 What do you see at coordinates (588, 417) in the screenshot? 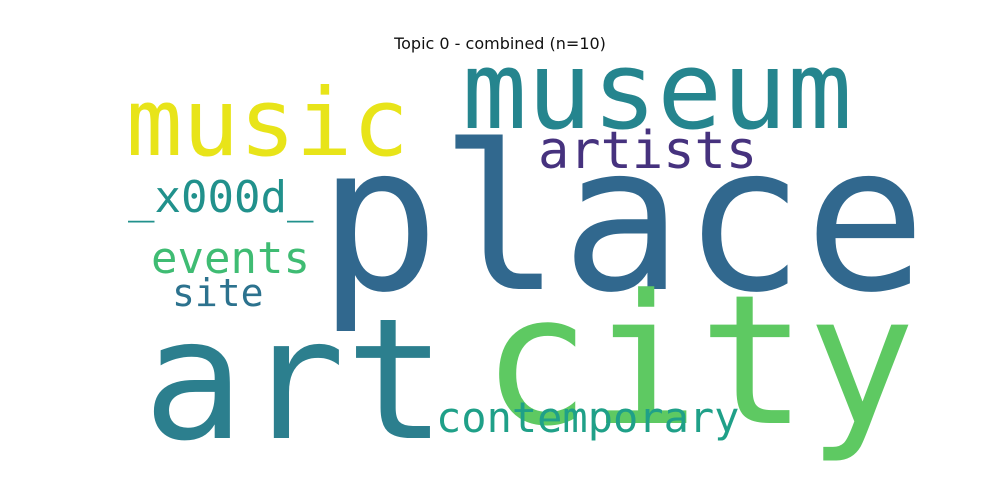
I see `word-contemporary: contemporary` at bounding box center [588, 417].